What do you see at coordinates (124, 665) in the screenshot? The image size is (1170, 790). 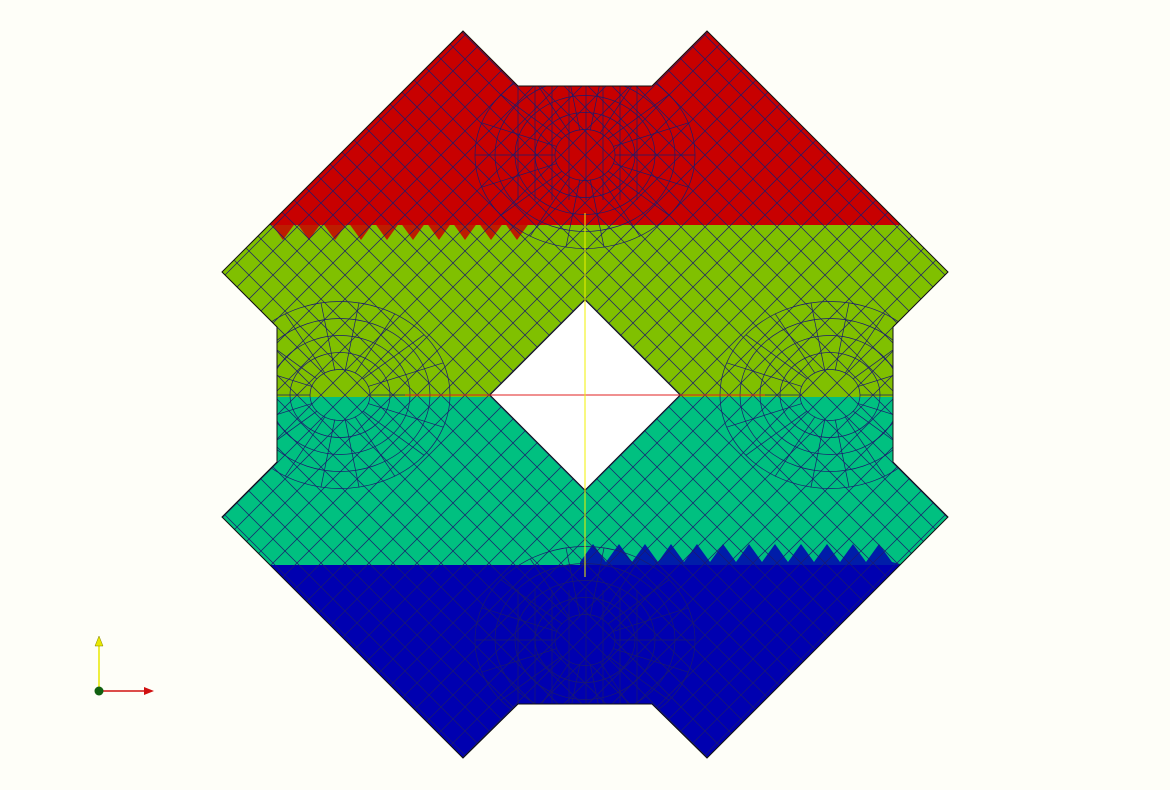 I see `orientation-triad` at bounding box center [124, 665].